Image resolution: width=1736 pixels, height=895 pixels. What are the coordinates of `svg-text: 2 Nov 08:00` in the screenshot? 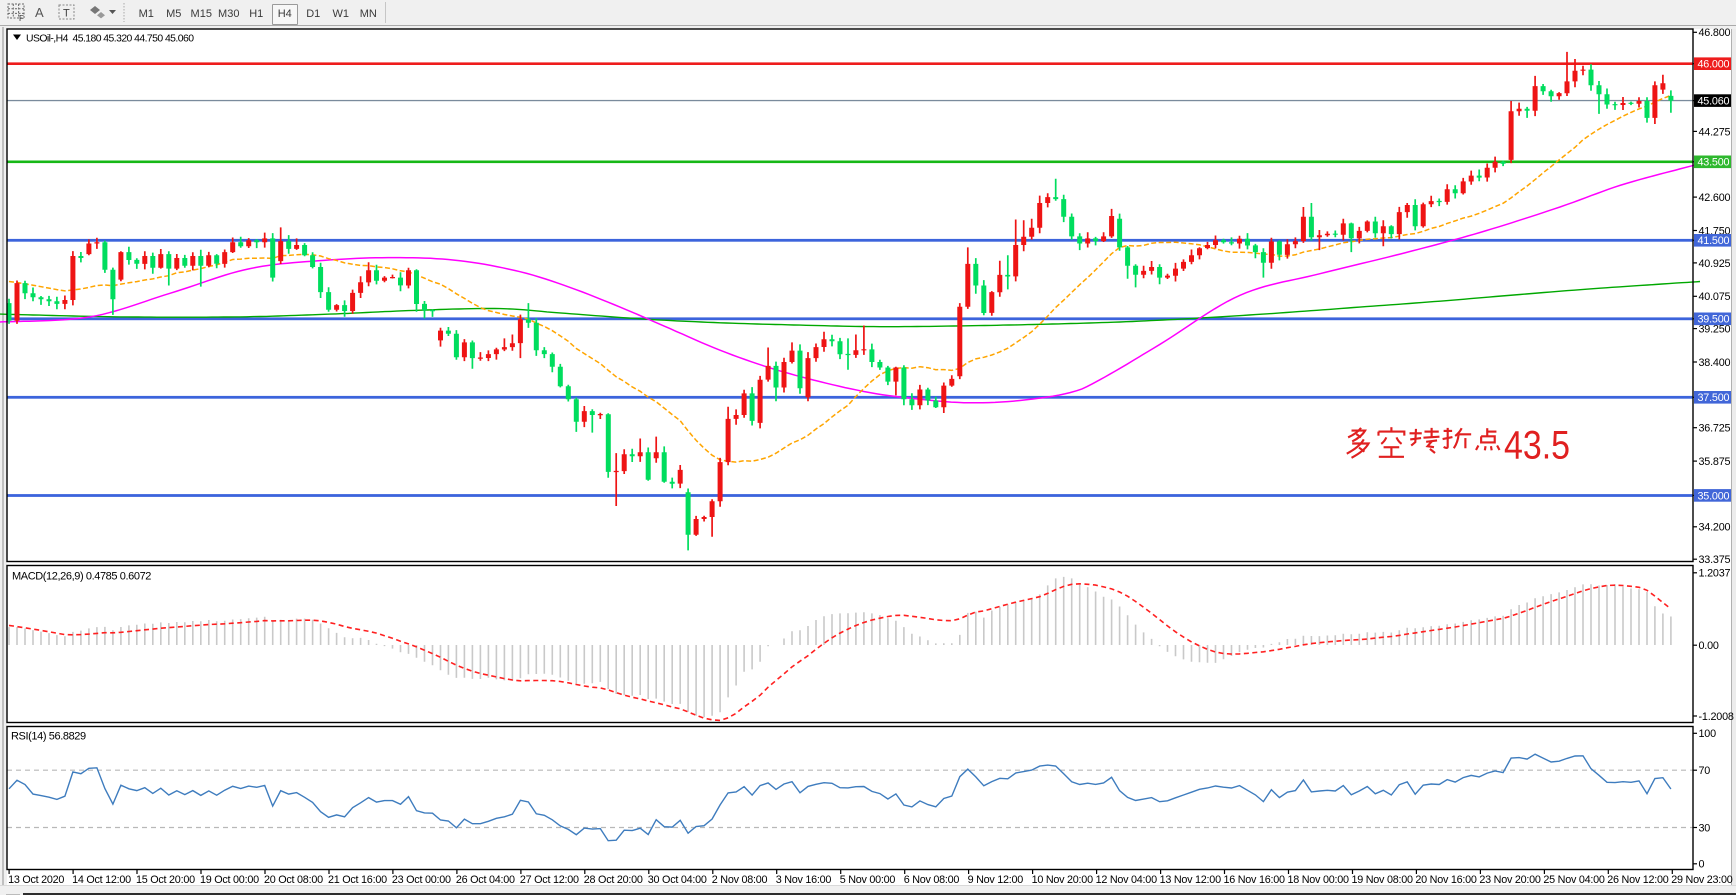 It's located at (740, 880).